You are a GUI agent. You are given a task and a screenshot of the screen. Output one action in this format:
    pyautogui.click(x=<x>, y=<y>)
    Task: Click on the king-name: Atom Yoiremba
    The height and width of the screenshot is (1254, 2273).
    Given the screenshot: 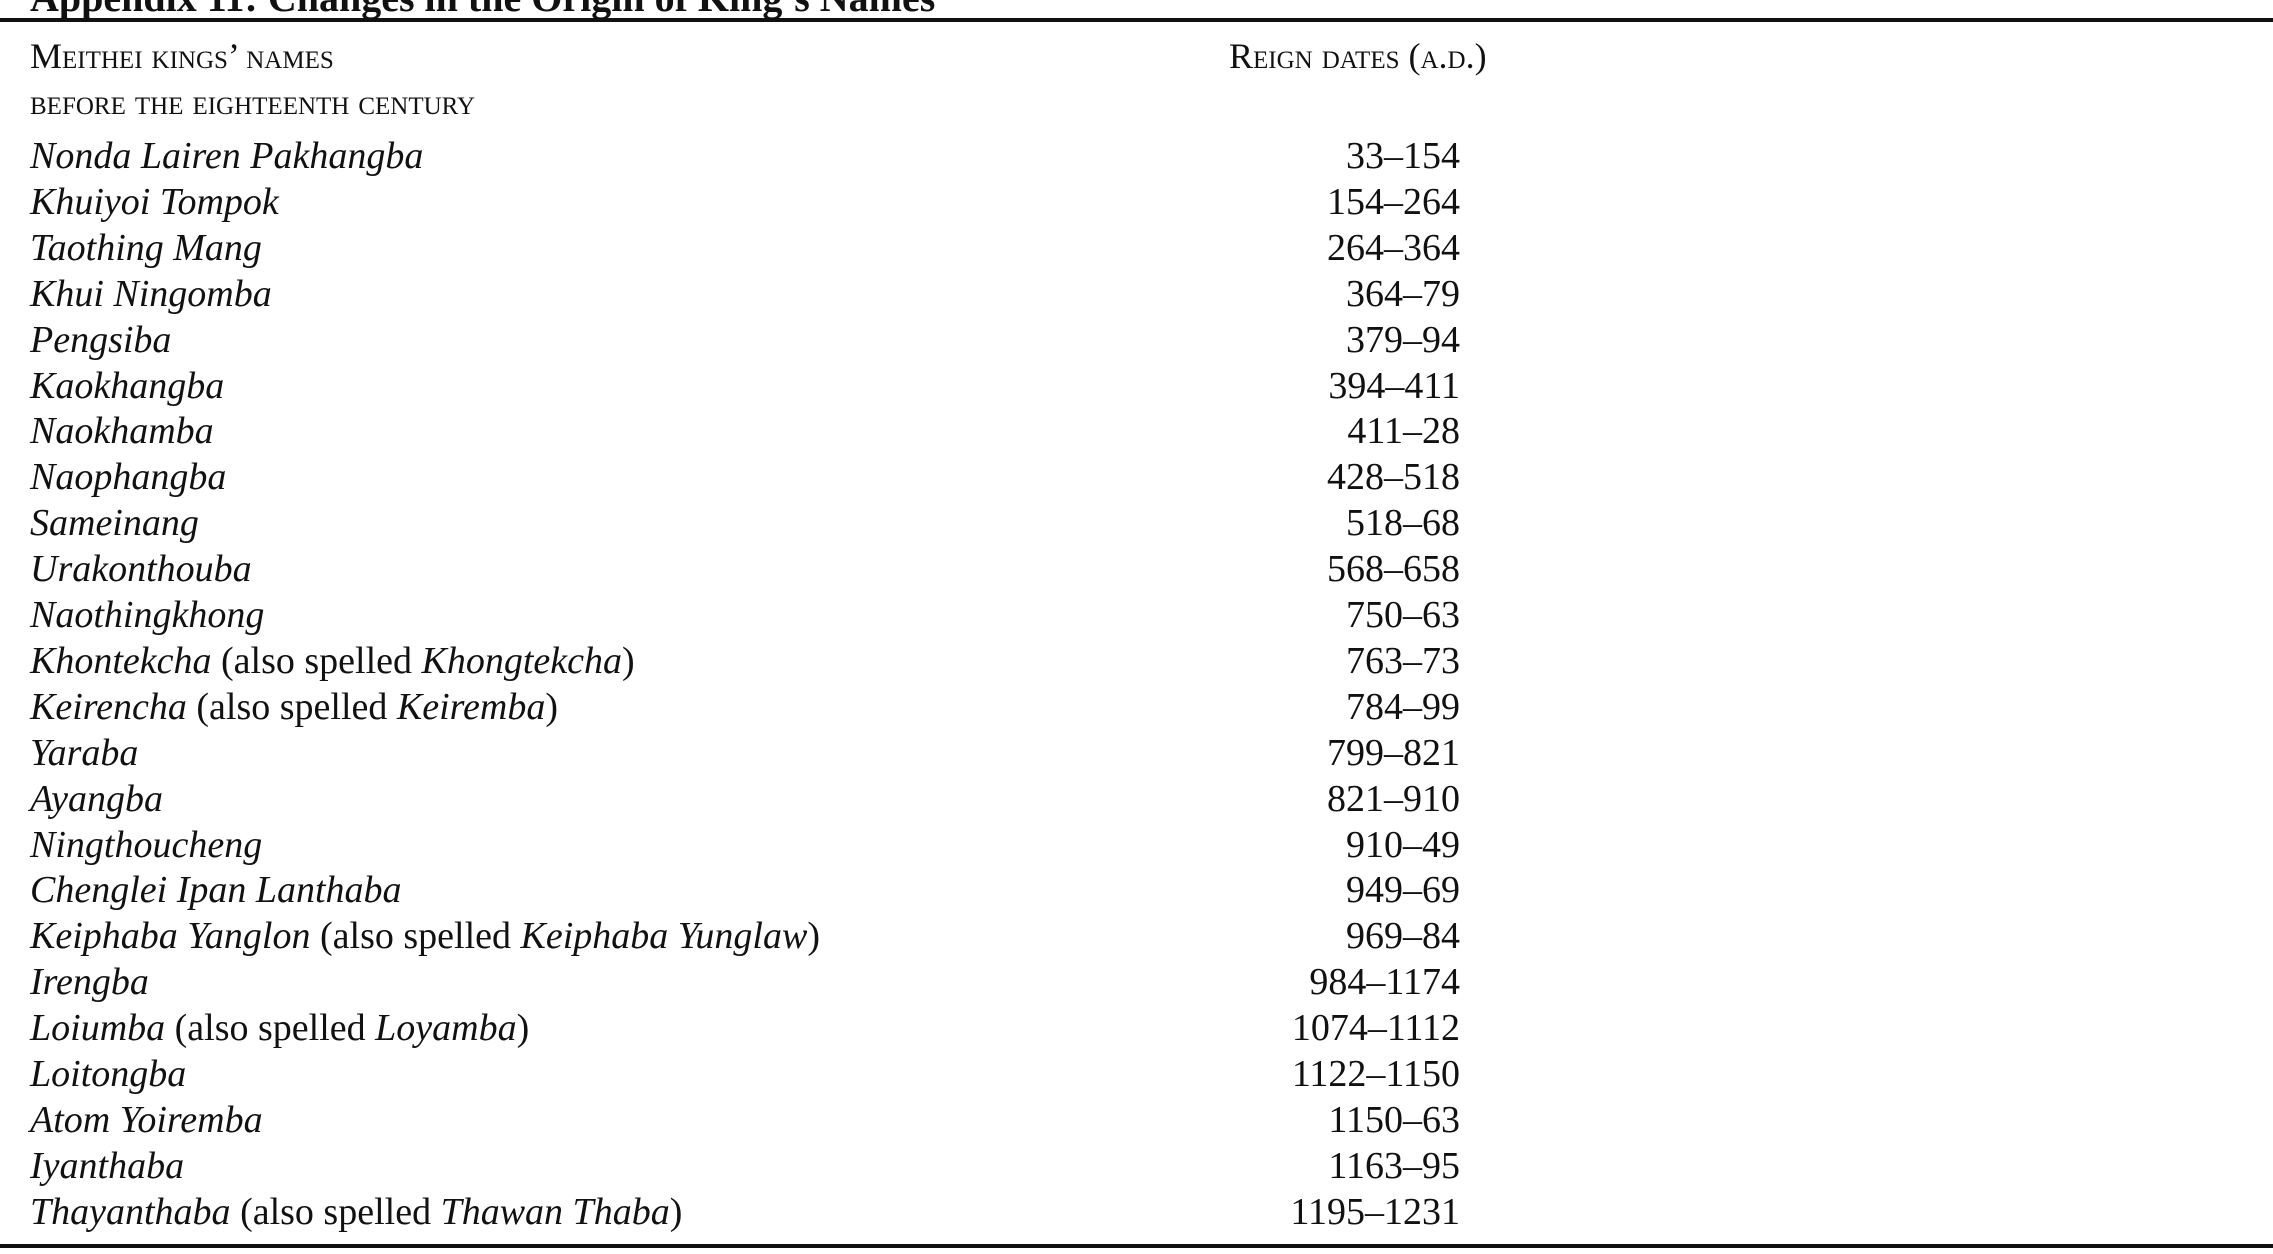 What is the action you would take?
    pyautogui.click(x=146, y=1120)
    